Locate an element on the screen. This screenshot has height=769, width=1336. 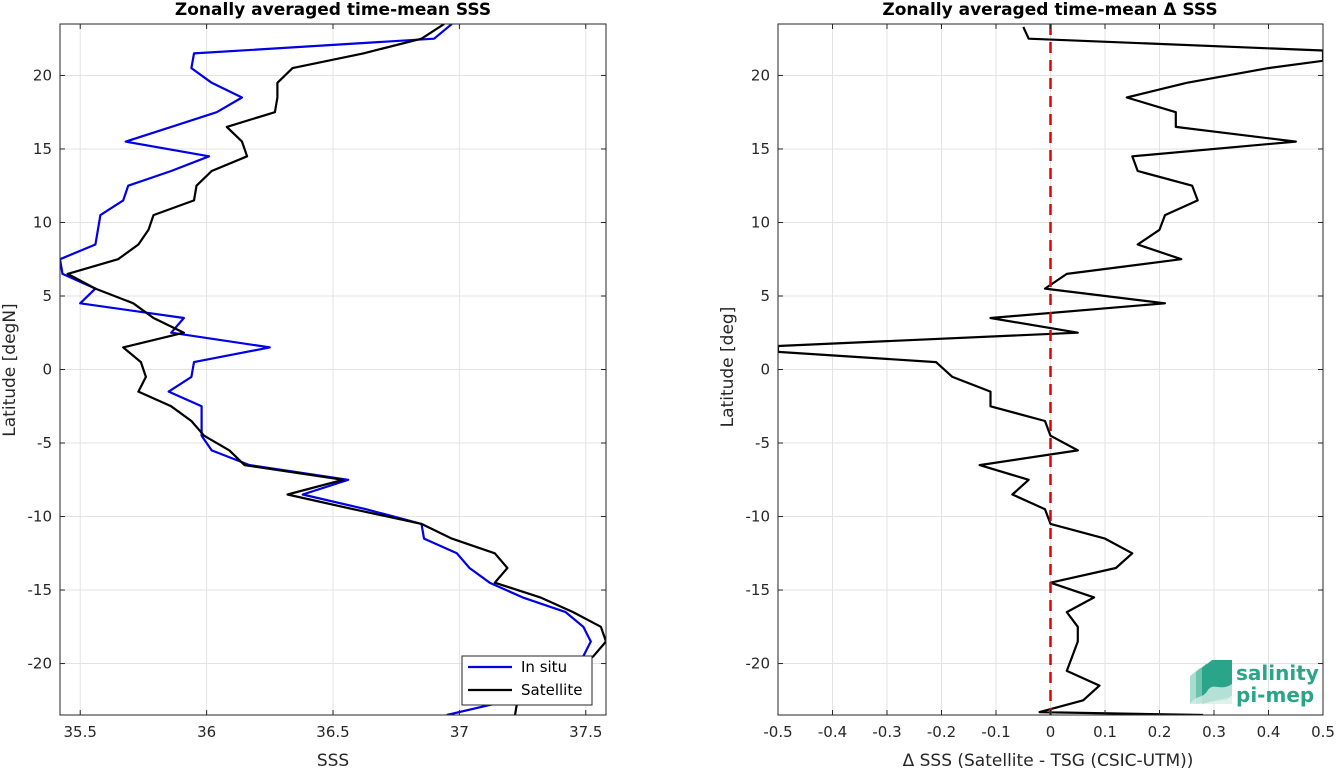
logo-text-pimep: pi-mep is located at coordinates (1275, 695).